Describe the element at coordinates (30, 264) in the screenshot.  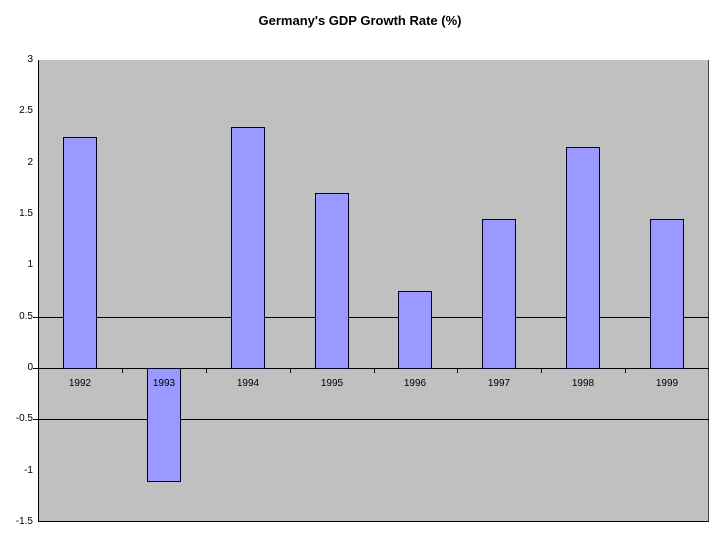
I see `y-axis-tick-label: 1` at that location.